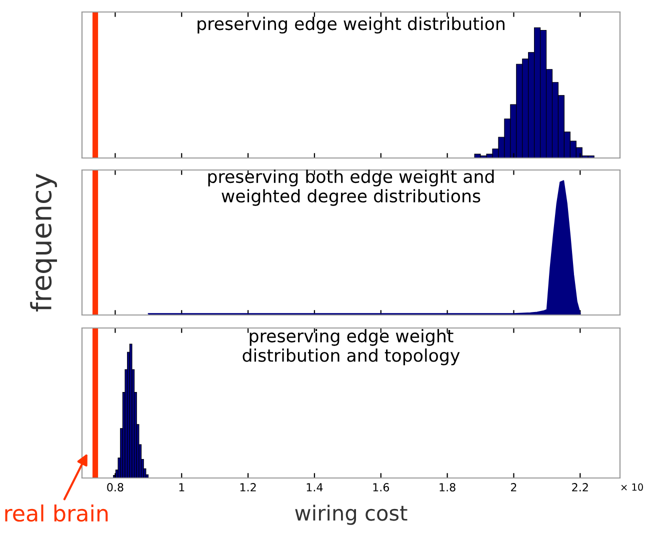 The height and width of the screenshot is (534, 647). What do you see at coordinates (56, 513) in the screenshot?
I see `legend-label: real brain` at bounding box center [56, 513].